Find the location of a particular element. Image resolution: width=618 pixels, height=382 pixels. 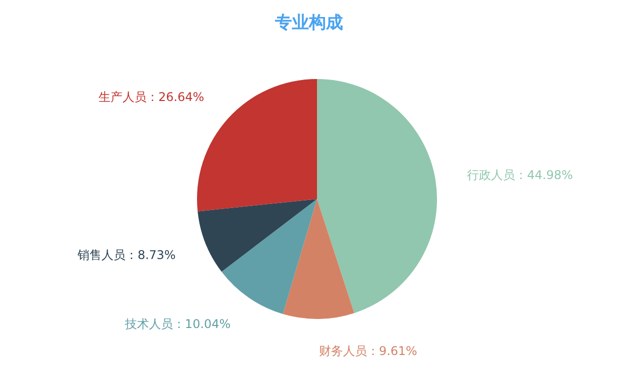

chart-title: 专业构成 is located at coordinates (308, 23).